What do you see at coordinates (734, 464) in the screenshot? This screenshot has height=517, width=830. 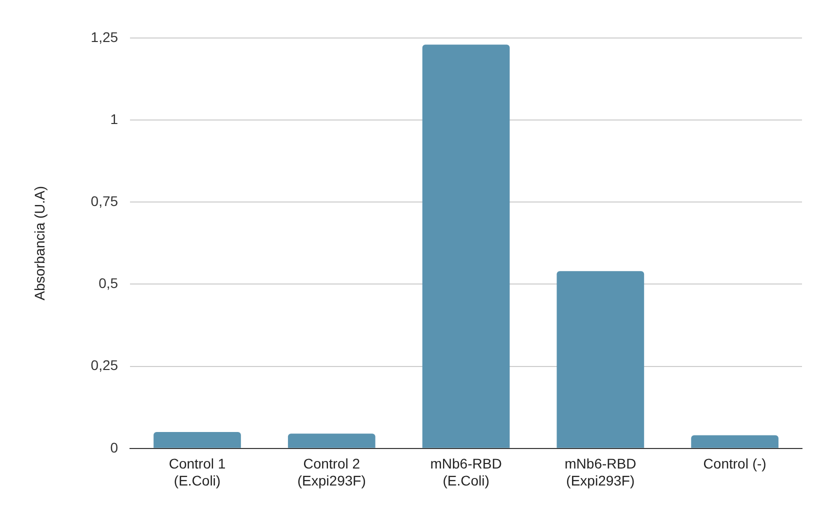 I see `x-tick-label: Control (-)` at bounding box center [734, 464].